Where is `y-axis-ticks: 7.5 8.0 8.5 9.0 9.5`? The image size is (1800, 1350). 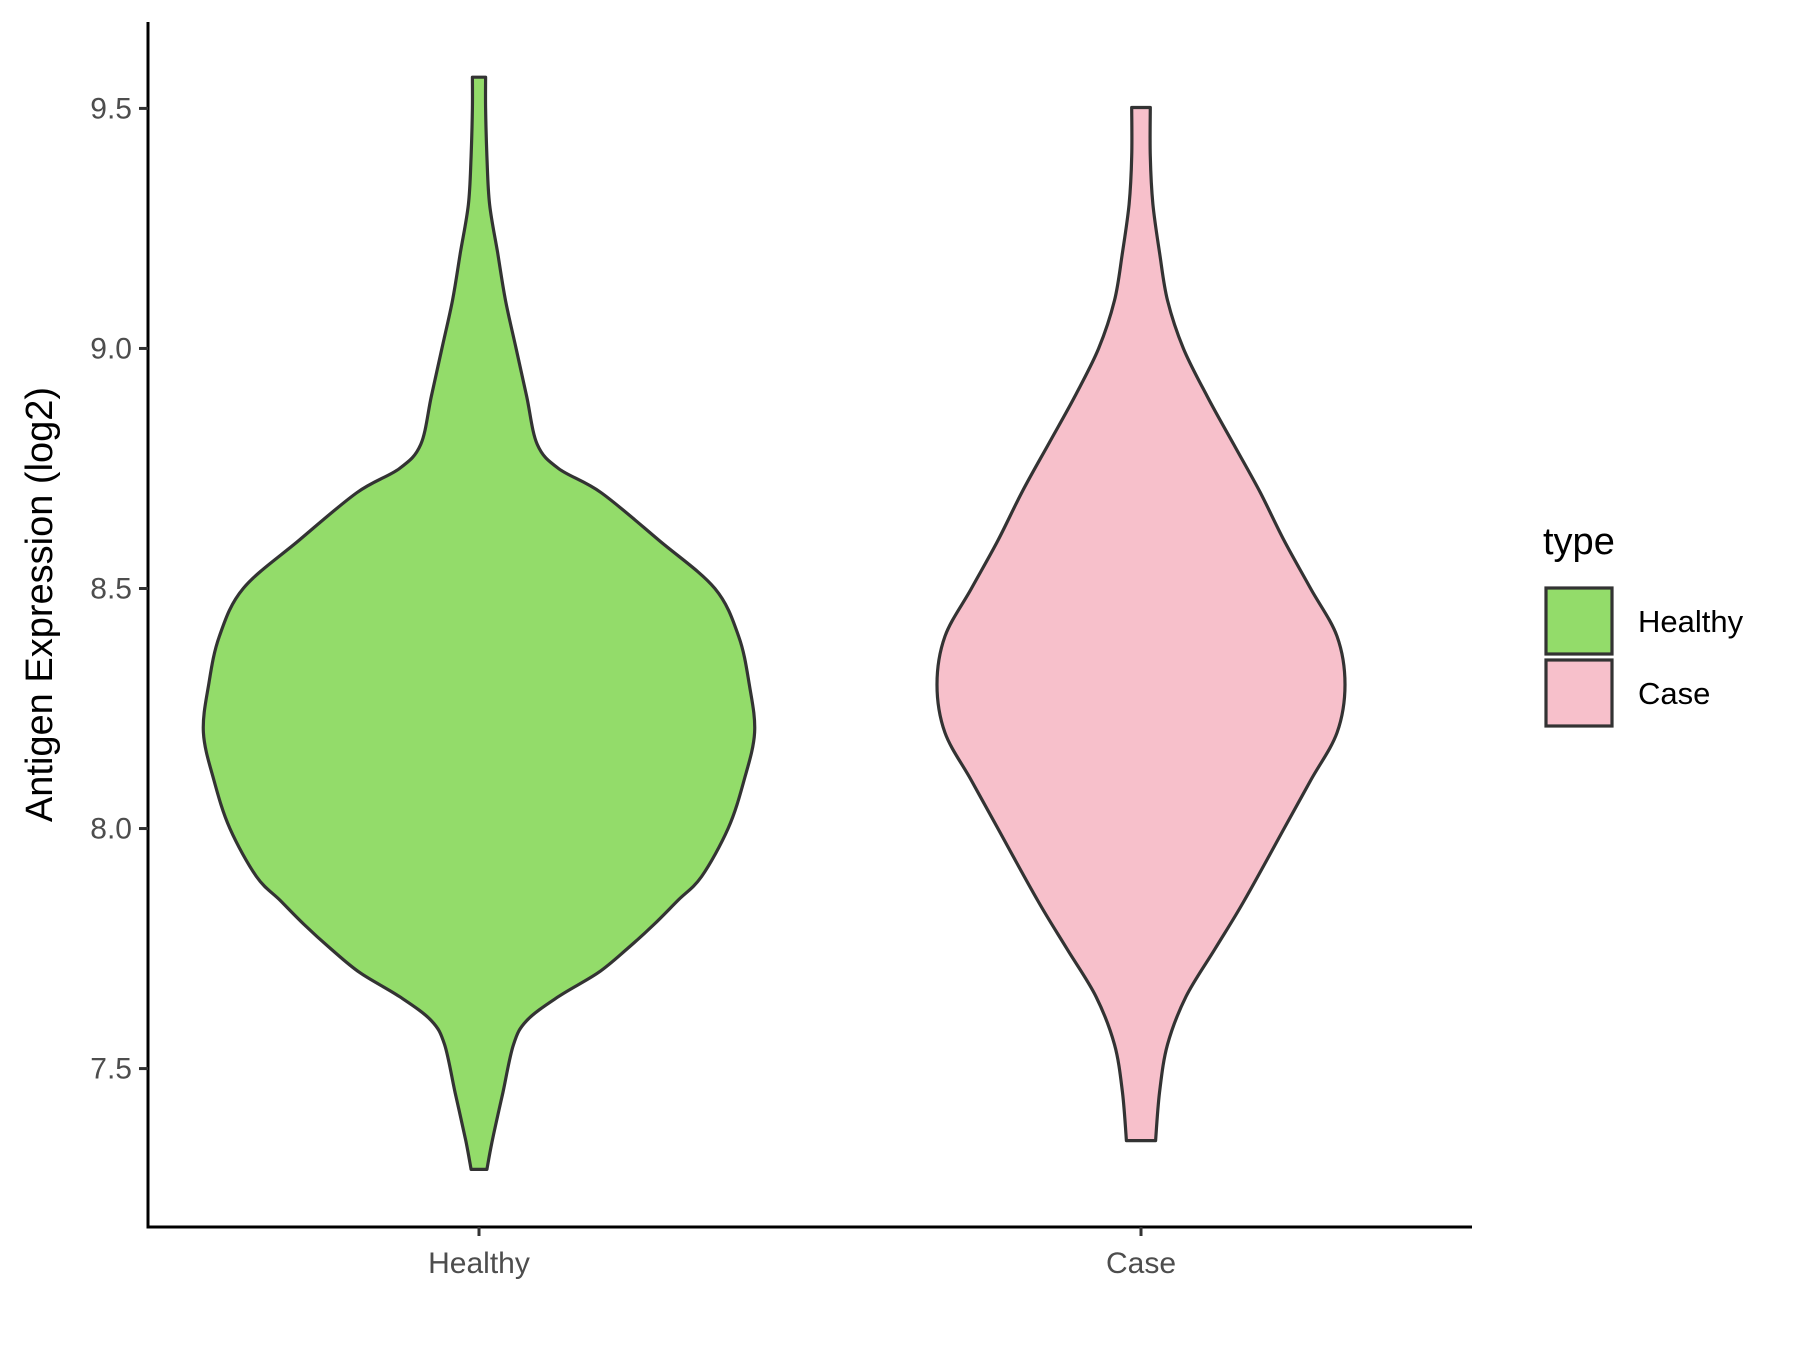 y-axis-ticks: 7.5 8.0 8.5 9.0 9.5 is located at coordinates (119, 589).